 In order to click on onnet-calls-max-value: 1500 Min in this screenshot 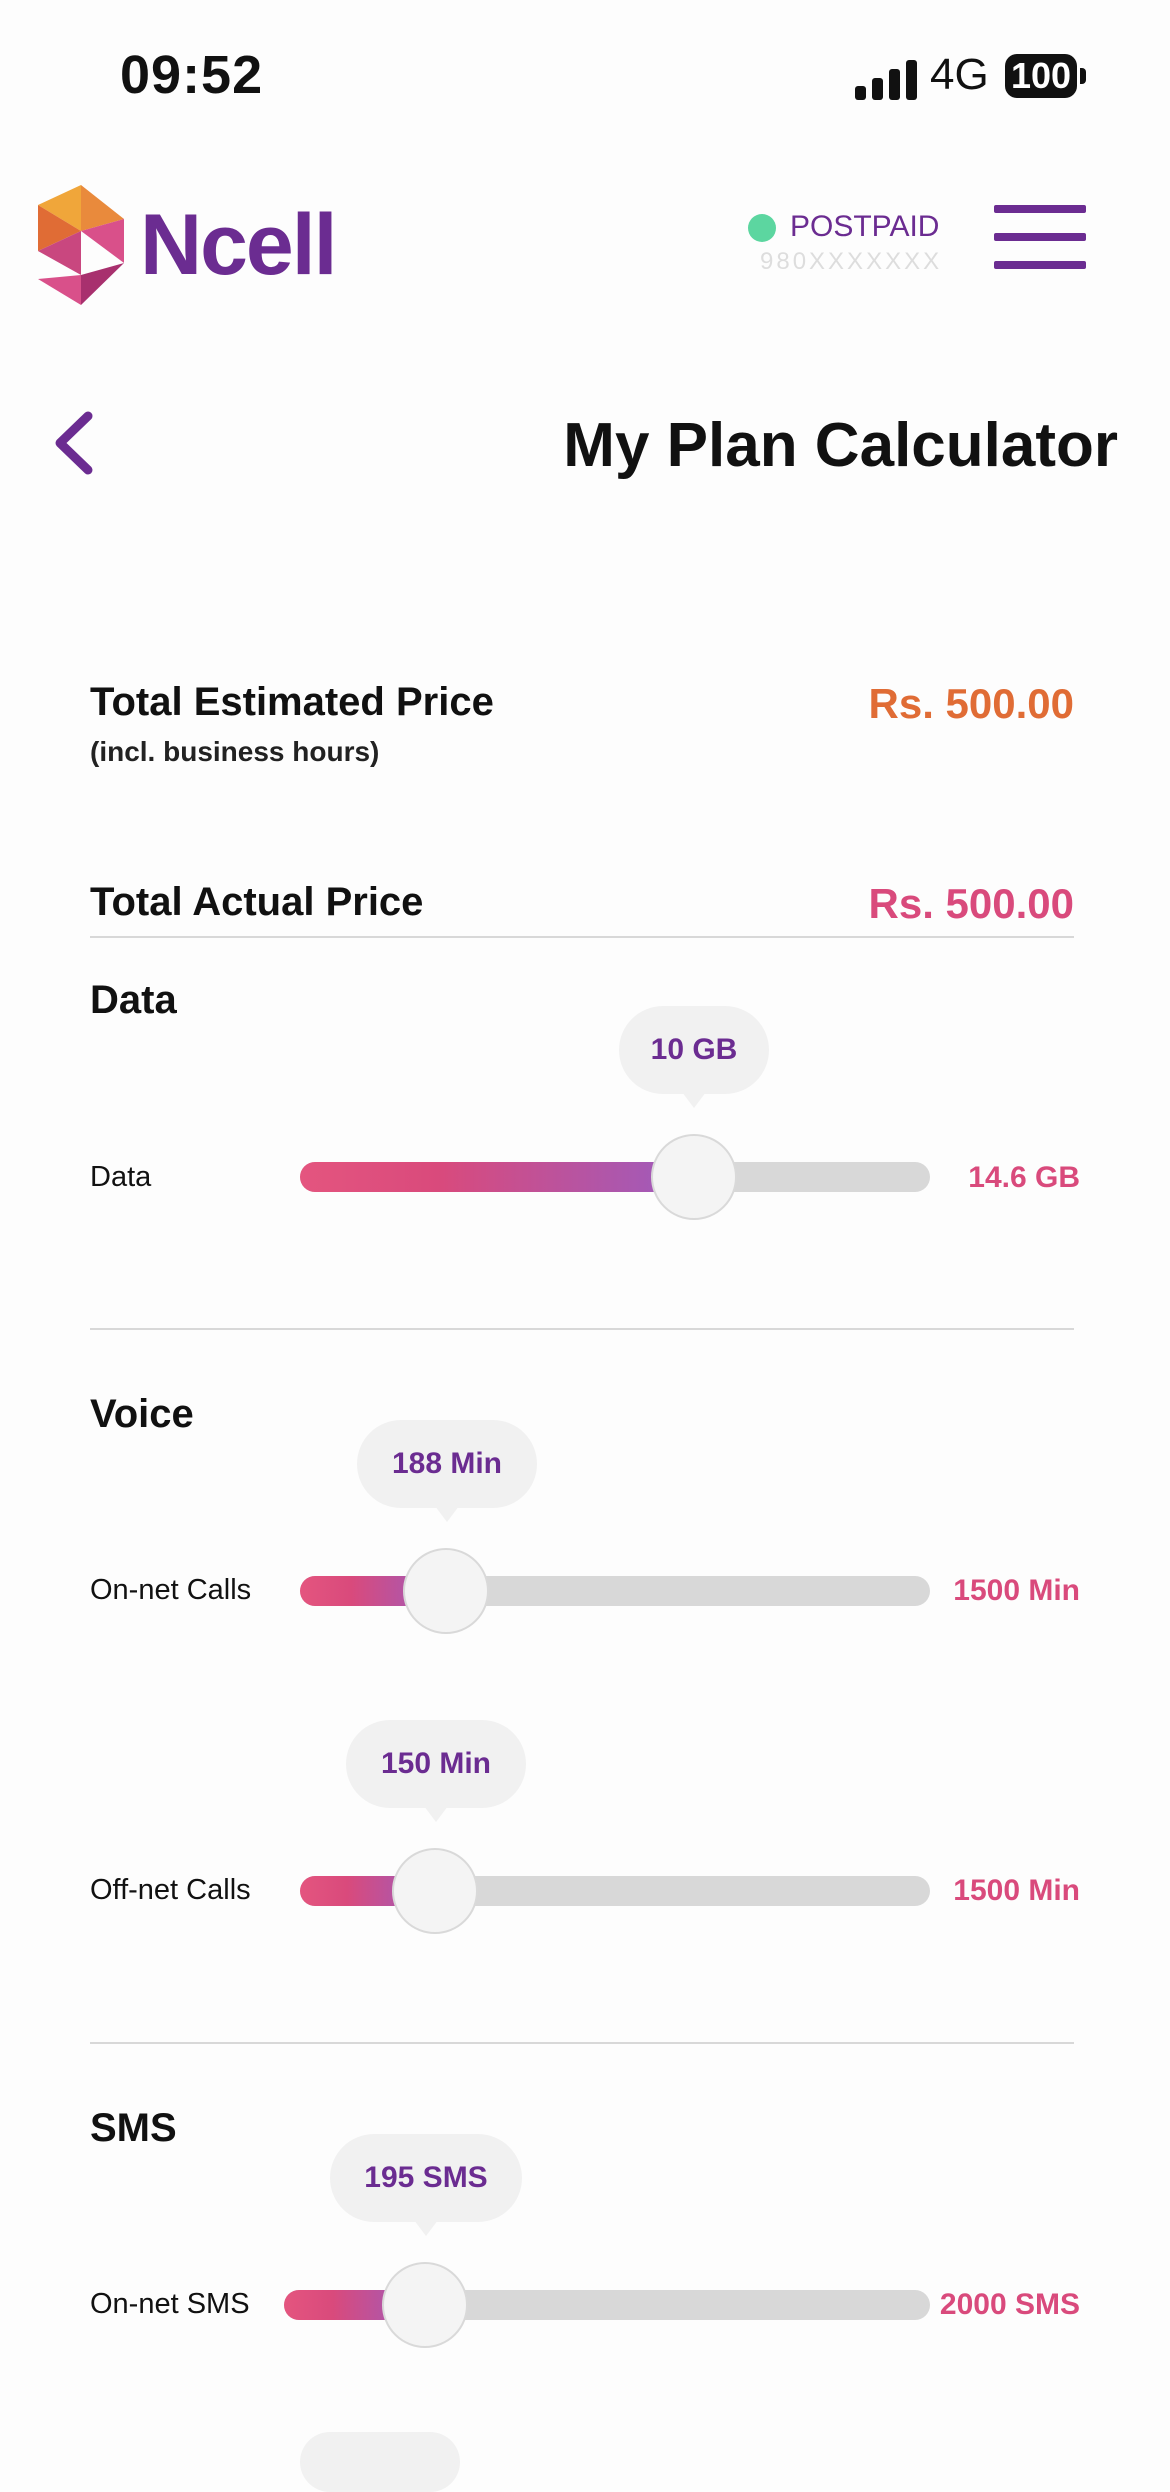, I will do `click(1016, 1590)`.